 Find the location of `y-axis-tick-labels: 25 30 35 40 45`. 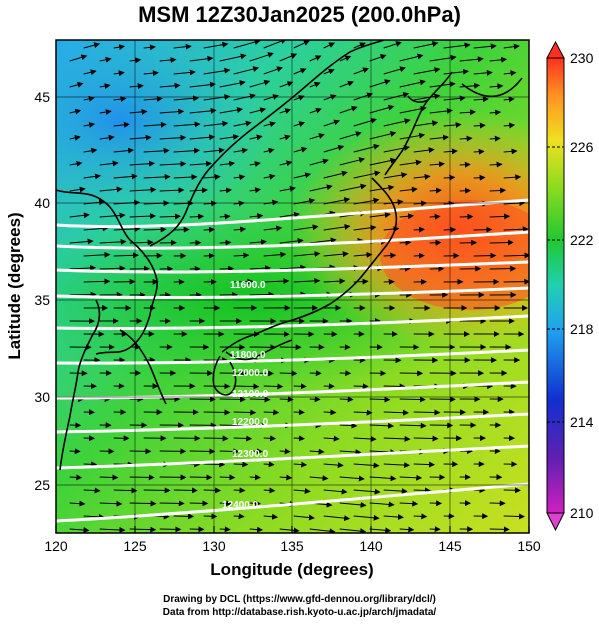

y-axis-tick-labels: 25 30 35 40 45 is located at coordinates (42, 291).